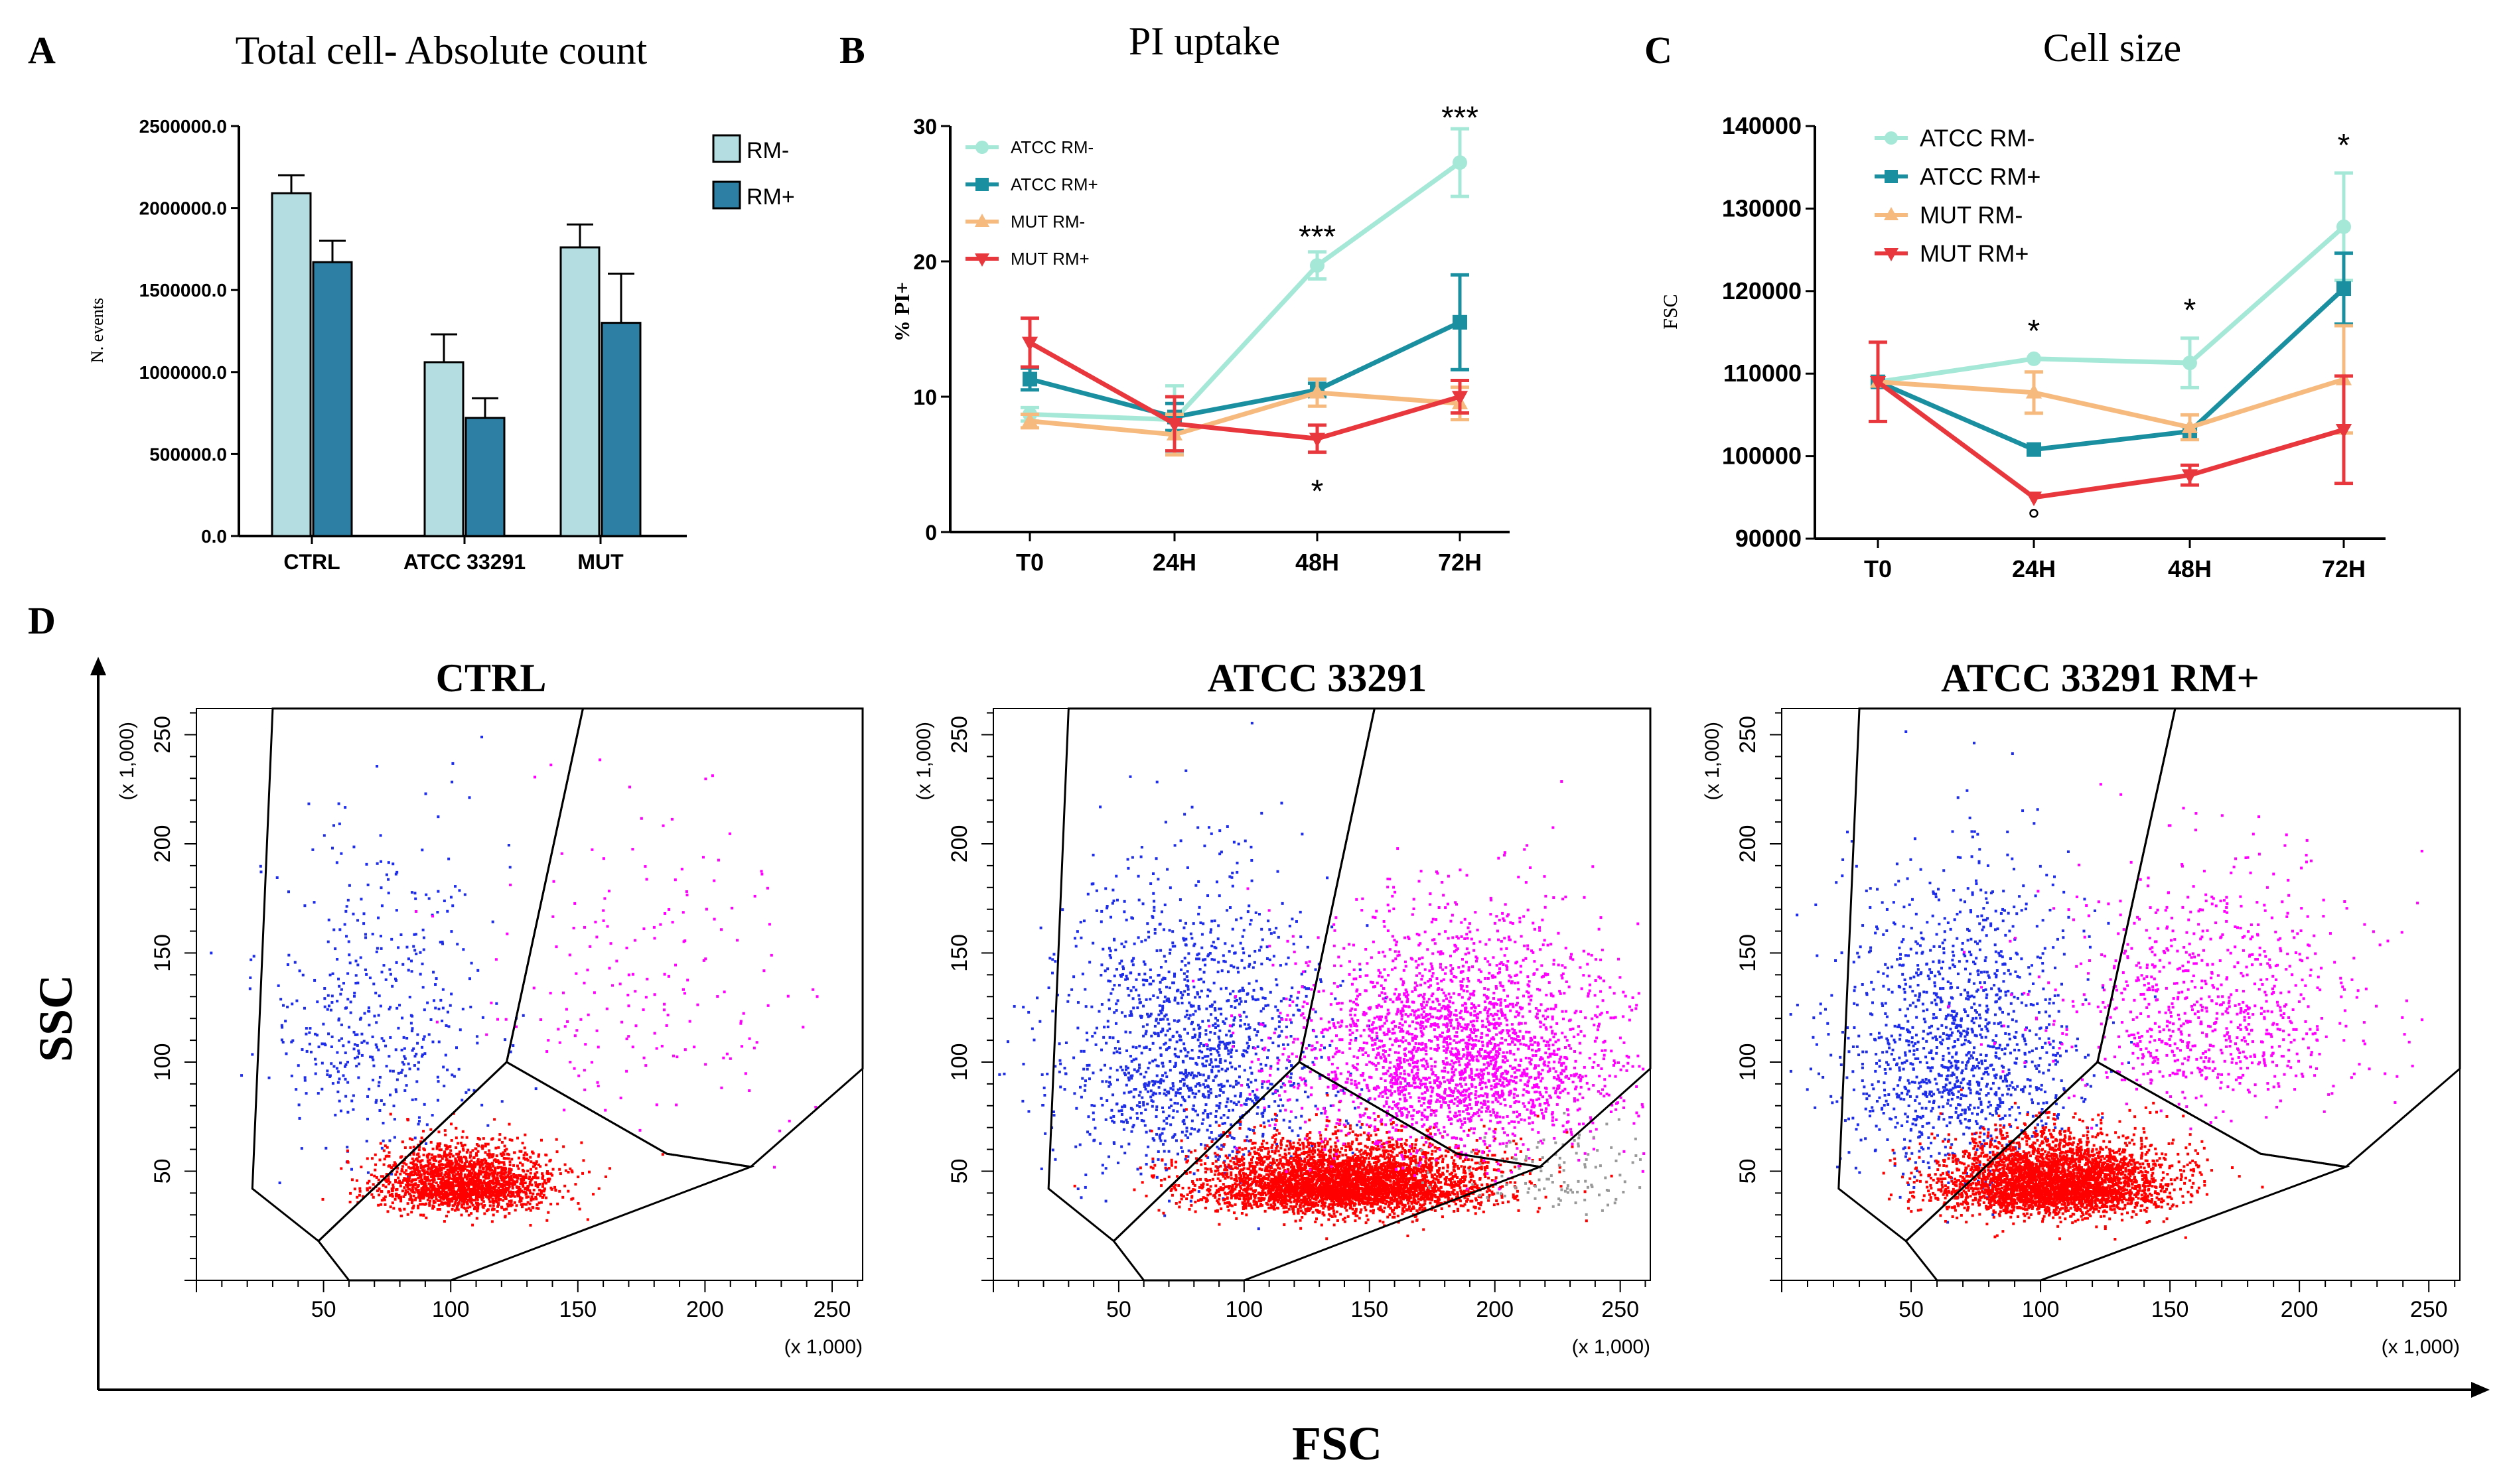 The image size is (2505, 1484). Describe the element at coordinates (183, 290) in the screenshot. I see `a-y-tick-label: 1500000.0` at that location.